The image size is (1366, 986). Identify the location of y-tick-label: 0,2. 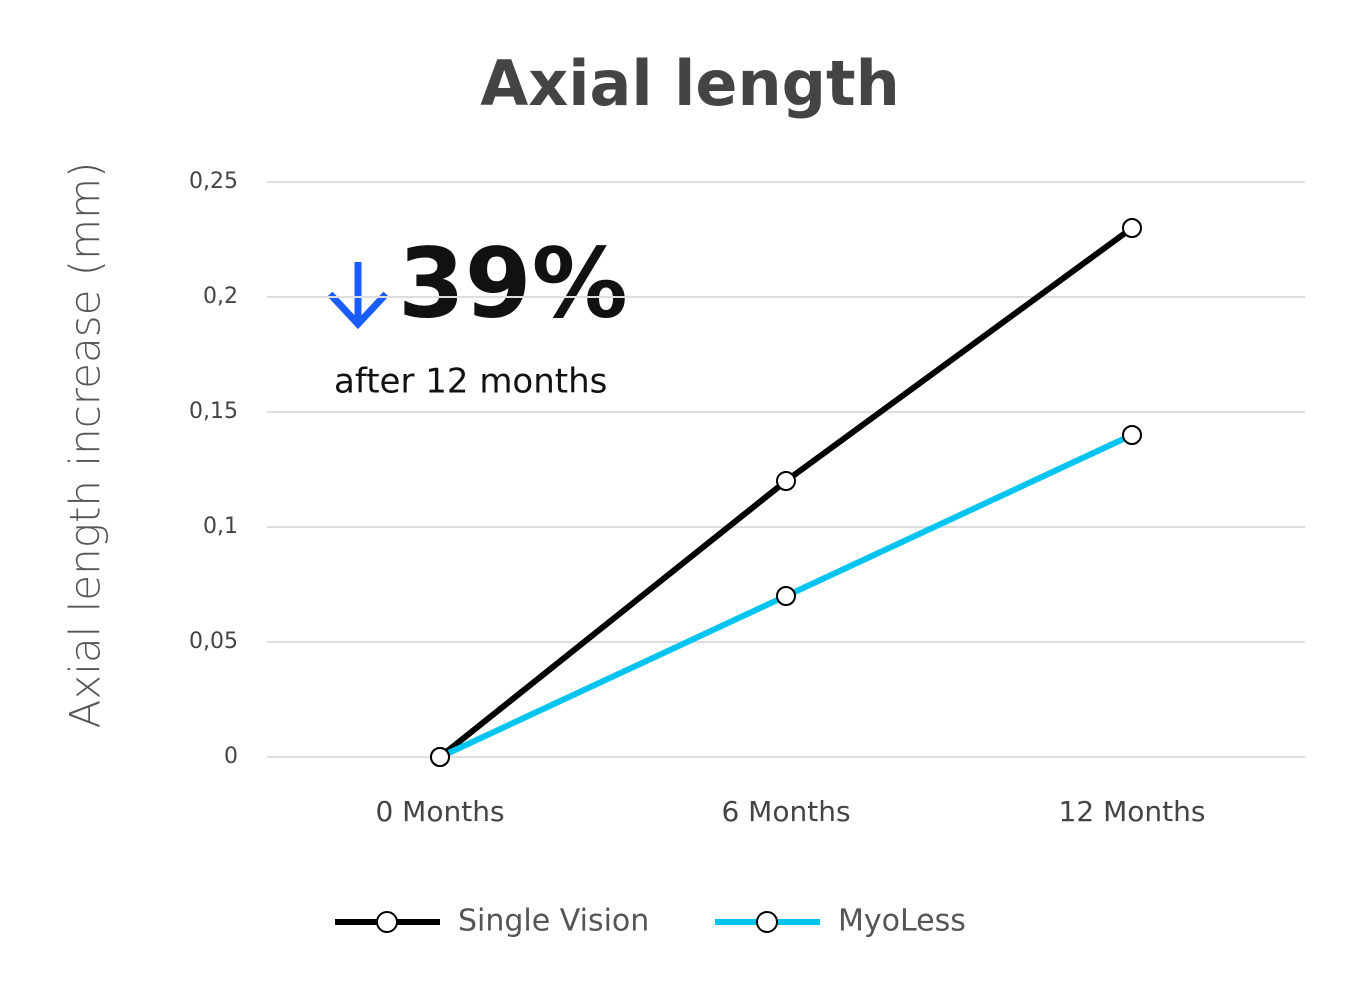
(220, 296).